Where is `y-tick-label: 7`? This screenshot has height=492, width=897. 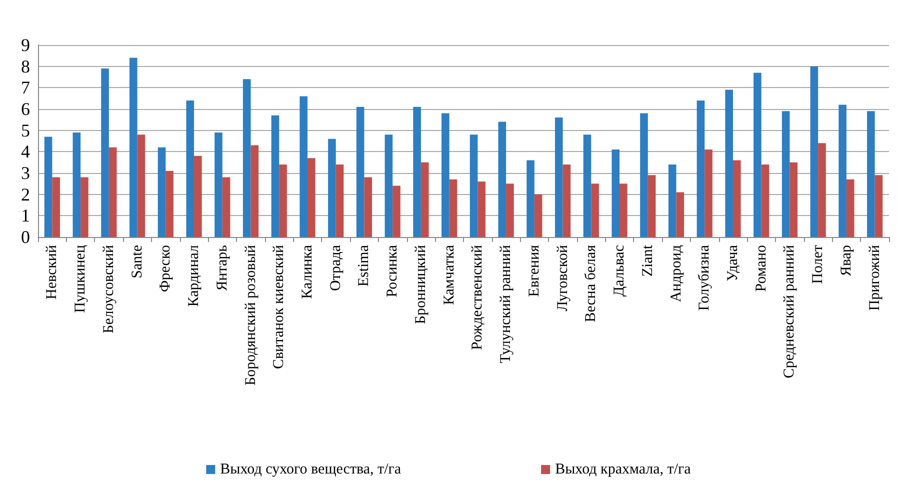
y-tick-label: 7 is located at coordinates (25, 88).